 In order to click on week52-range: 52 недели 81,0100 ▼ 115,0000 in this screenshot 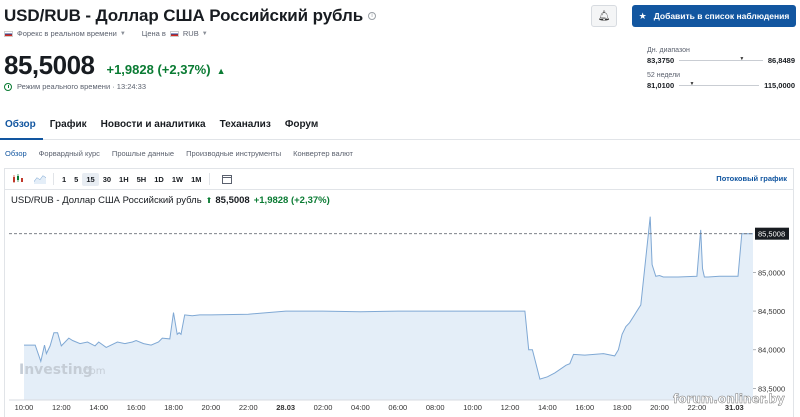, I will do `click(721, 81)`.